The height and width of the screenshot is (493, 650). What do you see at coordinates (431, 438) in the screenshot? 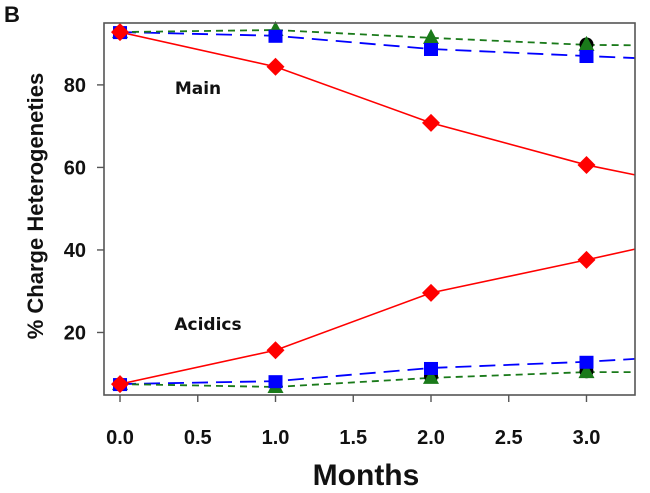
I see `x-tick-label: 2.0` at bounding box center [431, 438].